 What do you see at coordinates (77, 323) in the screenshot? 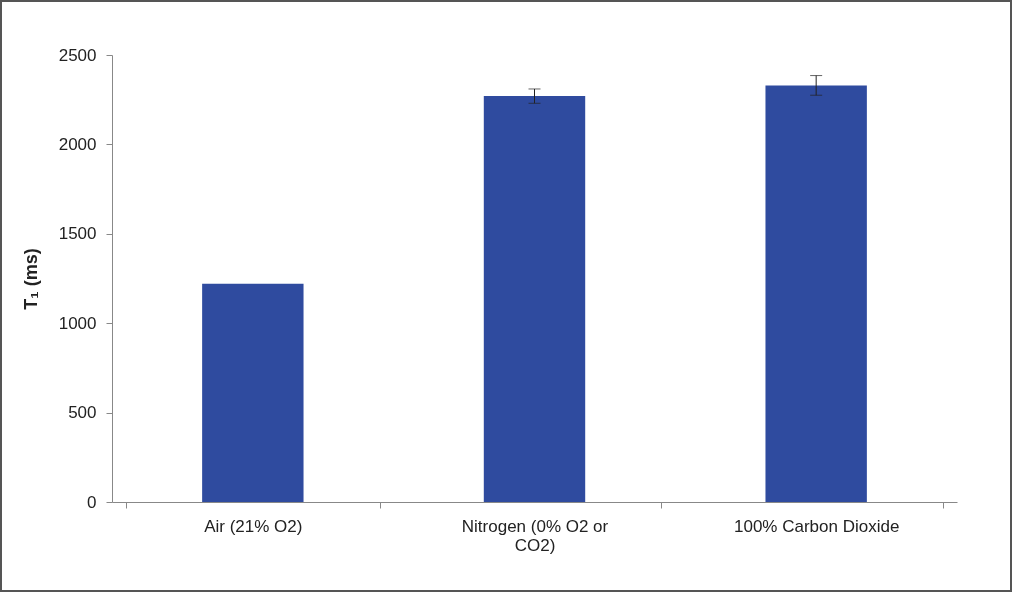
I see `y-tick-label: 1000` at bounding box center [77, 323].